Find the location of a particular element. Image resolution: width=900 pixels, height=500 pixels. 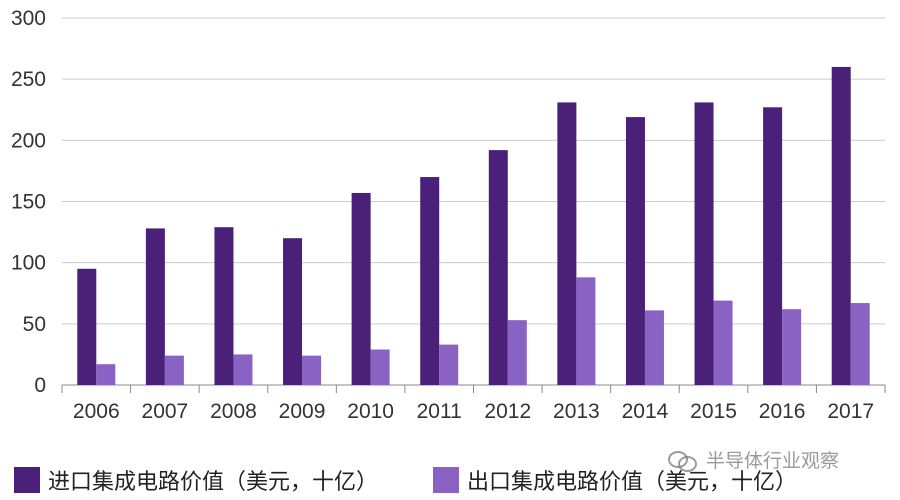

x-tick-label: 2016 is located at coordinates (782, 411).